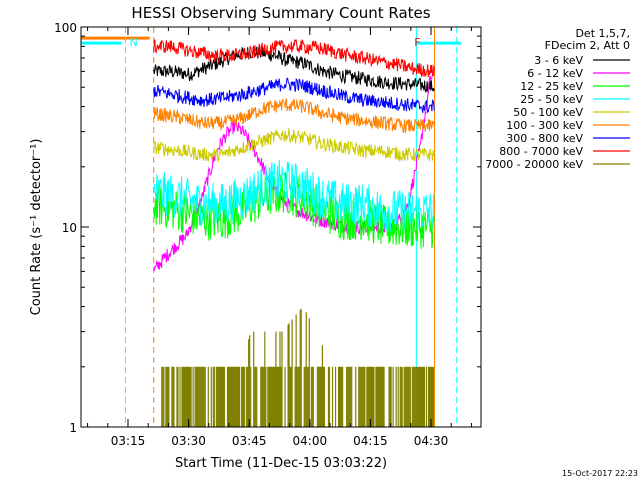 This screenshot has width=640, height=480. I want to click on legend-header-line: Det 1,5,7,, so click(602, 33).